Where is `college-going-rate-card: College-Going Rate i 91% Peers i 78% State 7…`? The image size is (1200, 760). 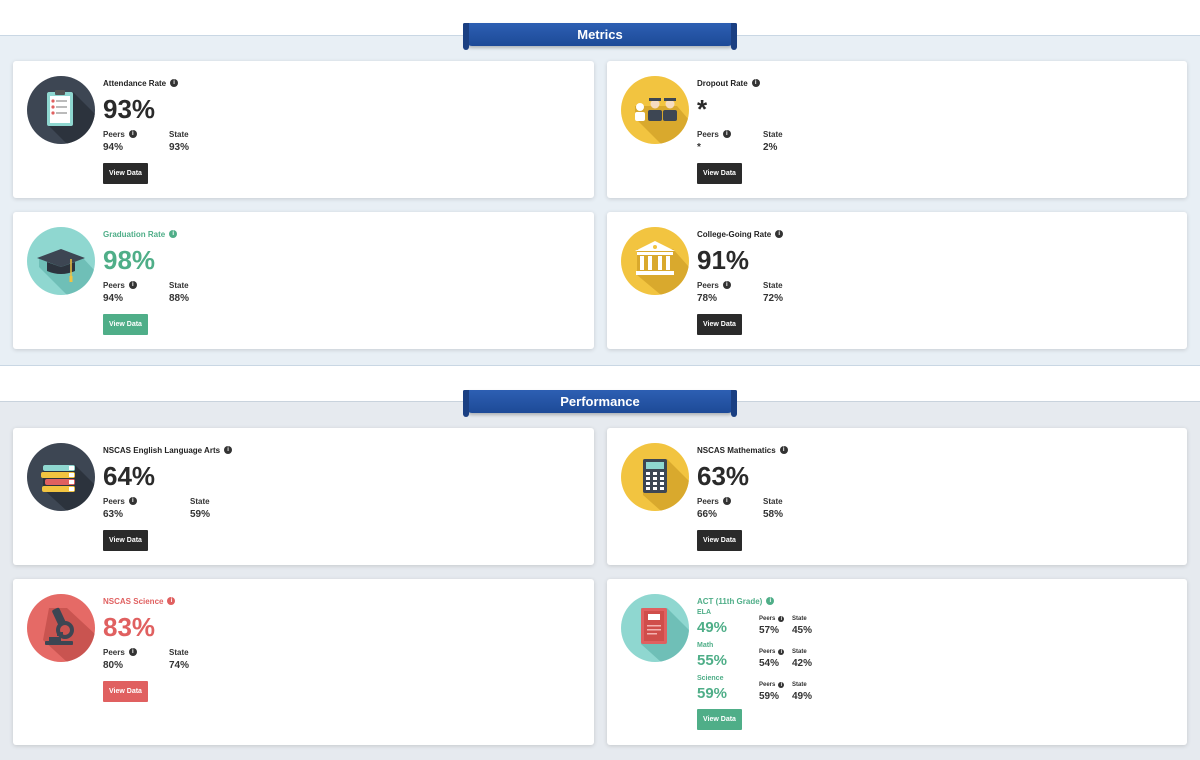 college-going-rate-card: College-Going Rate i 91% Peers i 78% State 7… is located at coordinates (897, 280).